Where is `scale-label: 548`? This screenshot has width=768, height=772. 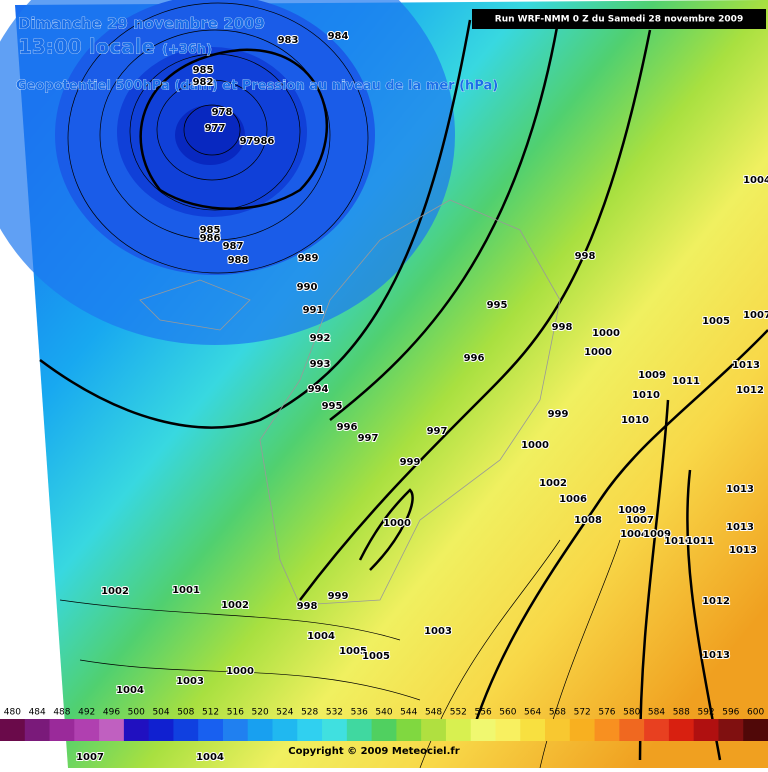 scale-label: 548 is located at coordinates (433, 713).